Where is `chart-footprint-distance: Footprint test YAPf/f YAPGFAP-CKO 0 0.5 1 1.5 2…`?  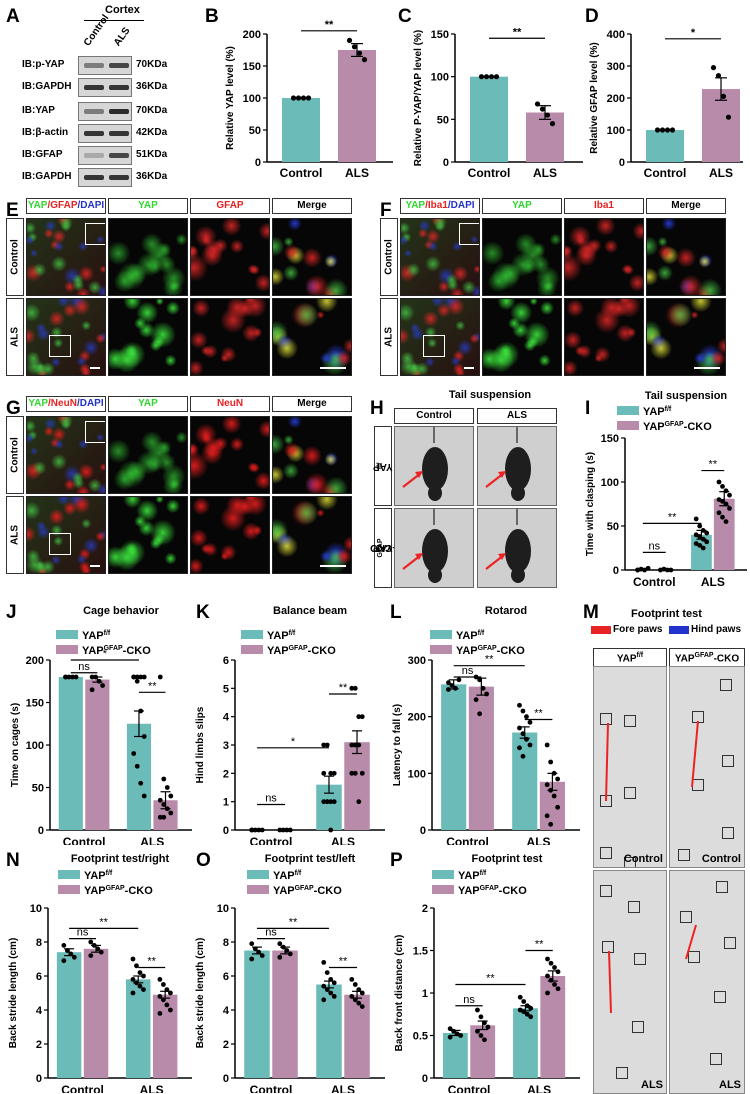
chart-footprint-distance: Footprint test YAPf/f YAPGFAP-CKO 0 0.5 1 1.5 2… is located at coordinates (487, 973).